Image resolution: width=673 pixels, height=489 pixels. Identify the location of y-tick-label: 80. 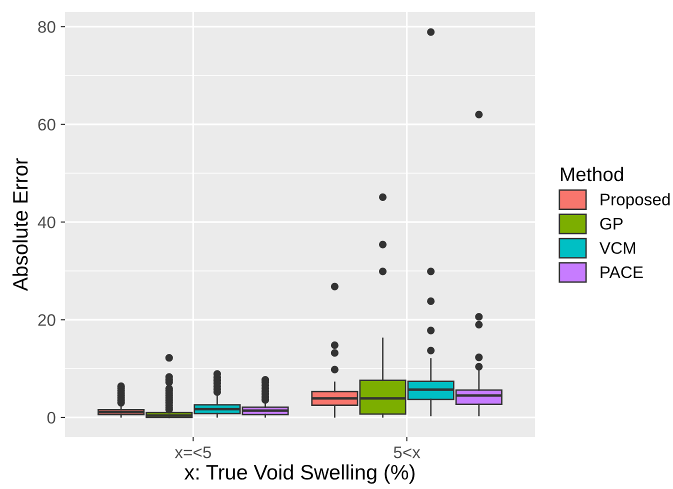
(47, 27).